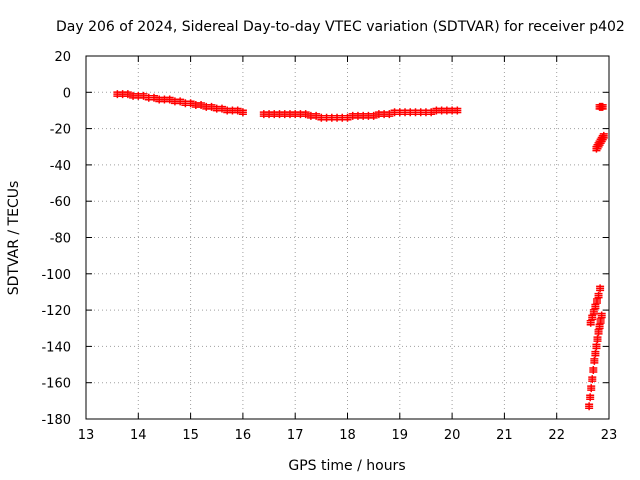 This screenshot has height=480, width=640. I want to click on y-axis-title: SDTVAR / TECUs, so click(14, 238).